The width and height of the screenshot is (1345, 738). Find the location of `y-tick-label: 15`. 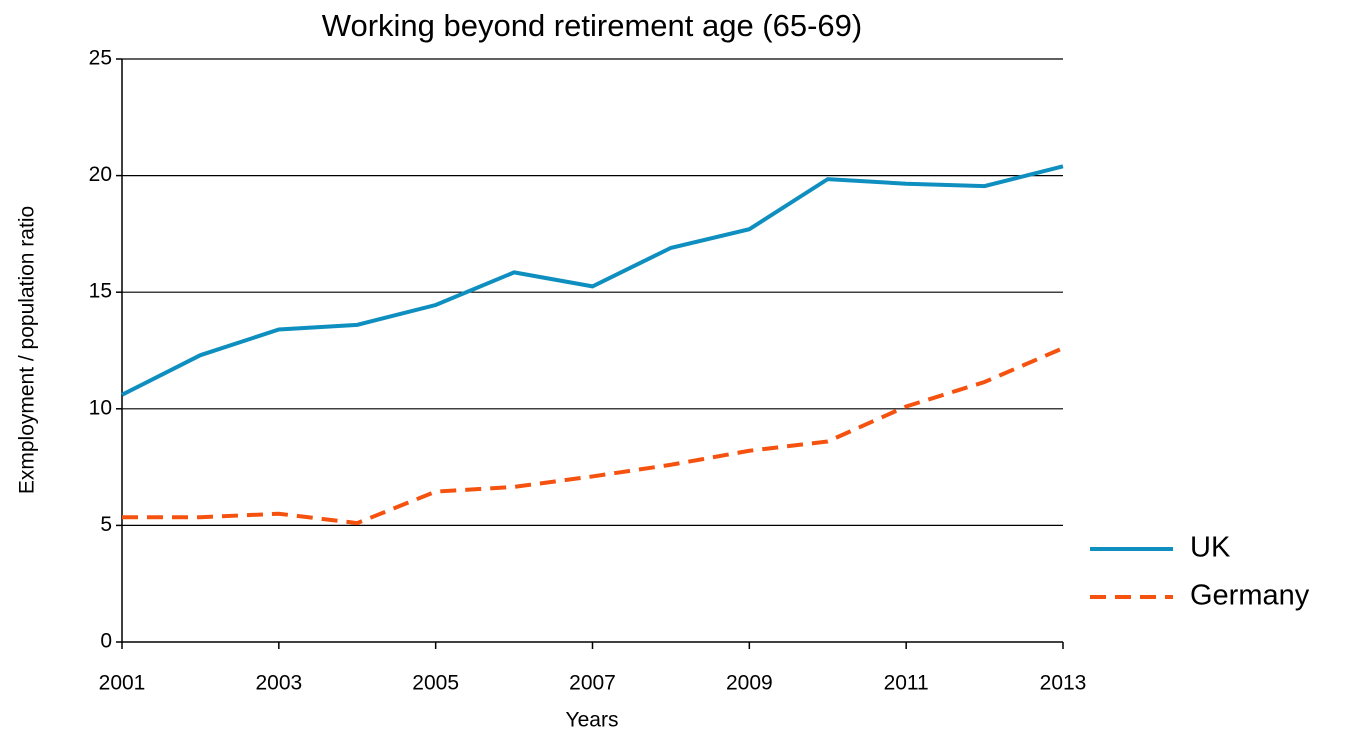

y-tick-label: 15 is located at coordinates (100, 291).